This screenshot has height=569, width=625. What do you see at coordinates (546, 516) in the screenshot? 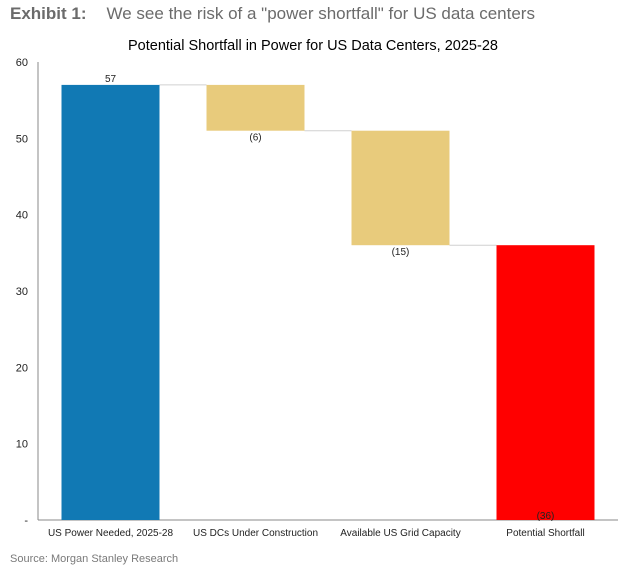
I see `data-label: (36)` at bounding box center [546, 516].